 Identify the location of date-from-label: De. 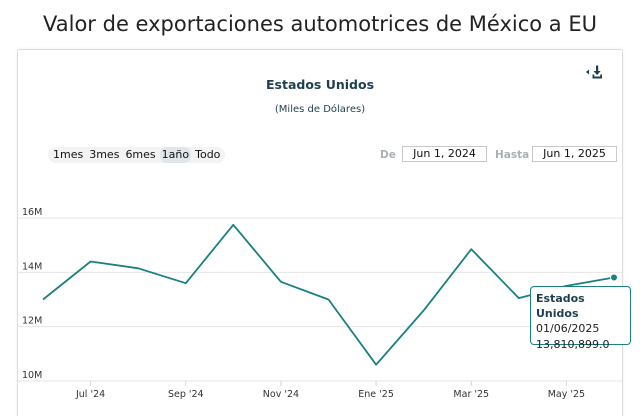
(388, 155).